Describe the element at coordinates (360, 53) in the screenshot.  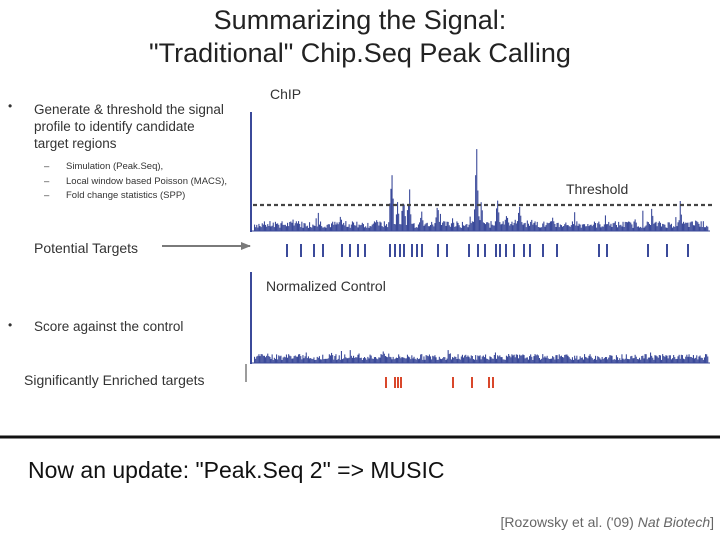
I see `title-line-2: "Traditional" Chip.Seq Peak Calling` at that location.